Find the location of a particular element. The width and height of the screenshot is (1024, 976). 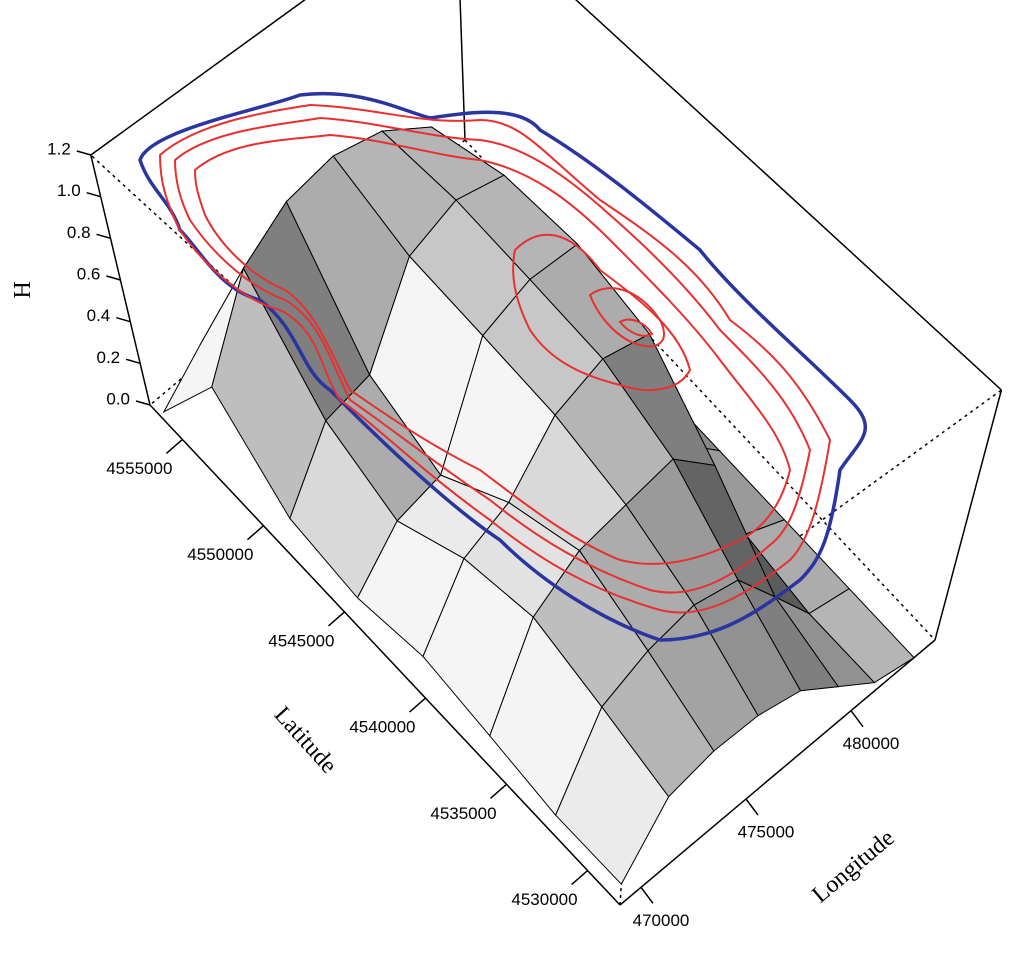

x-tick-label: 475000 is located at coordinates (766, 831).